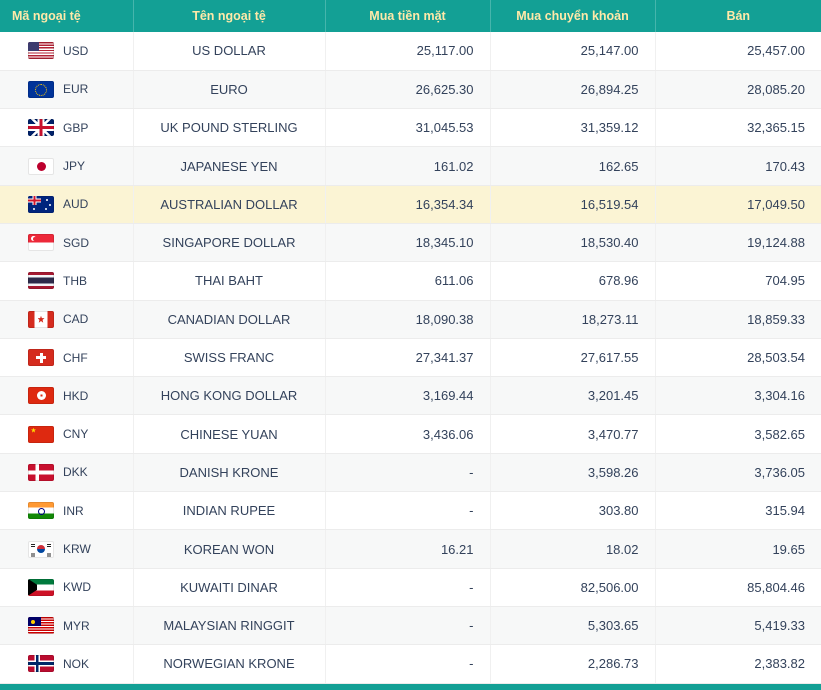  I want to click on krw-flag-icon, so click(41, 549).